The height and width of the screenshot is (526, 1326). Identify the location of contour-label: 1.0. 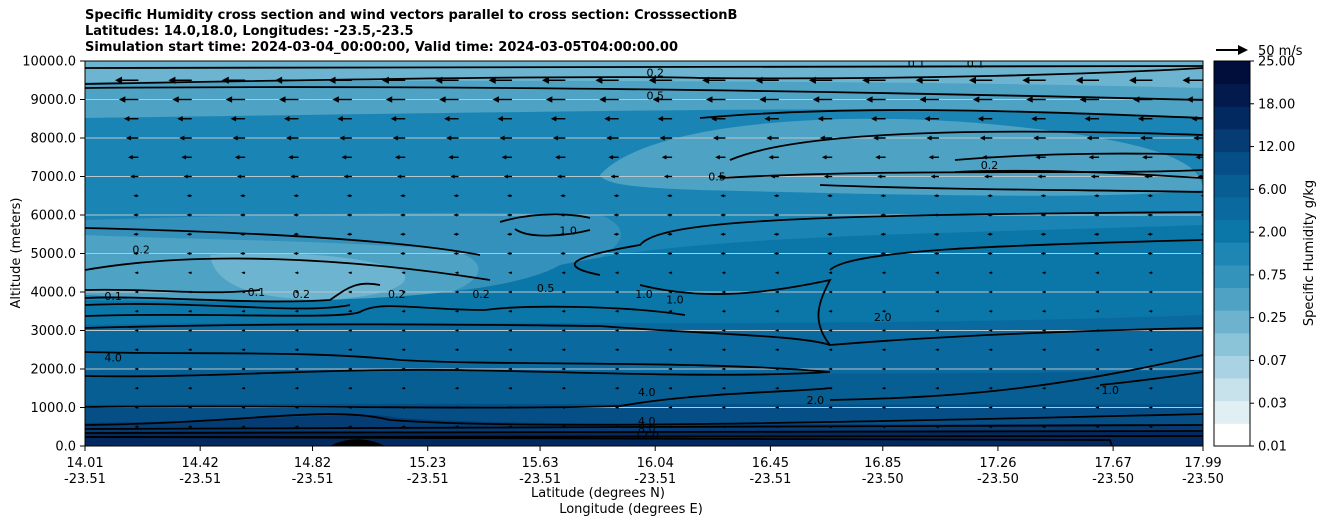
(675, 300).